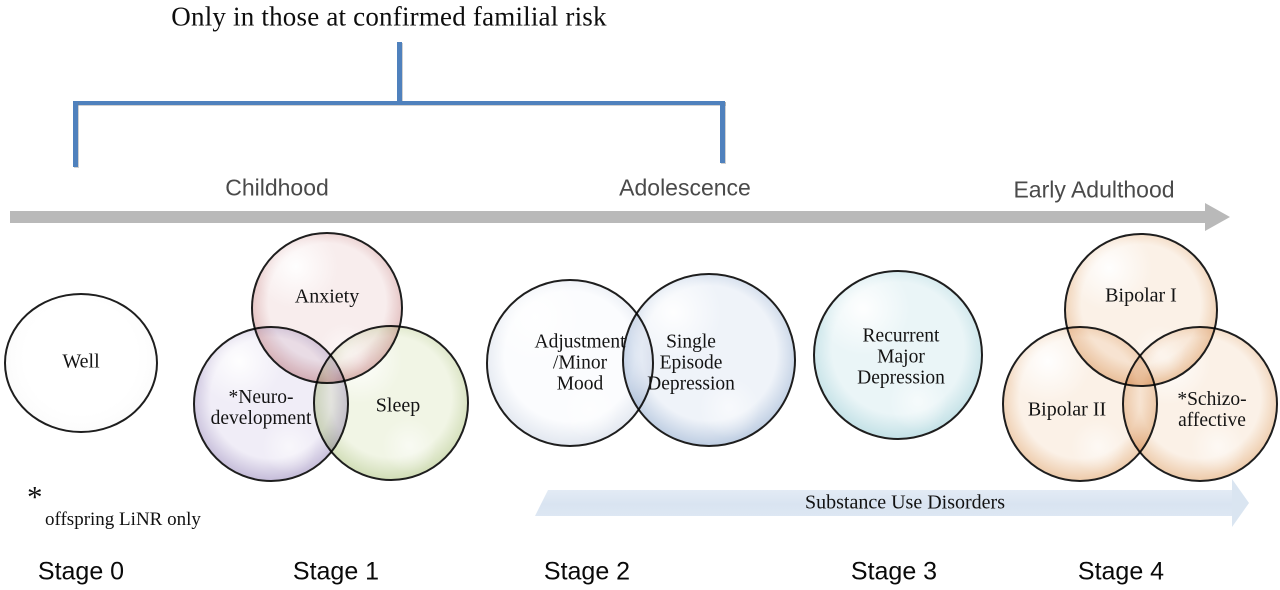 Image resolution: width=1280 pixels, height=590 pixels. I want to click on substance-arrow-label: Substance Use Disorders, so click(905, 502).